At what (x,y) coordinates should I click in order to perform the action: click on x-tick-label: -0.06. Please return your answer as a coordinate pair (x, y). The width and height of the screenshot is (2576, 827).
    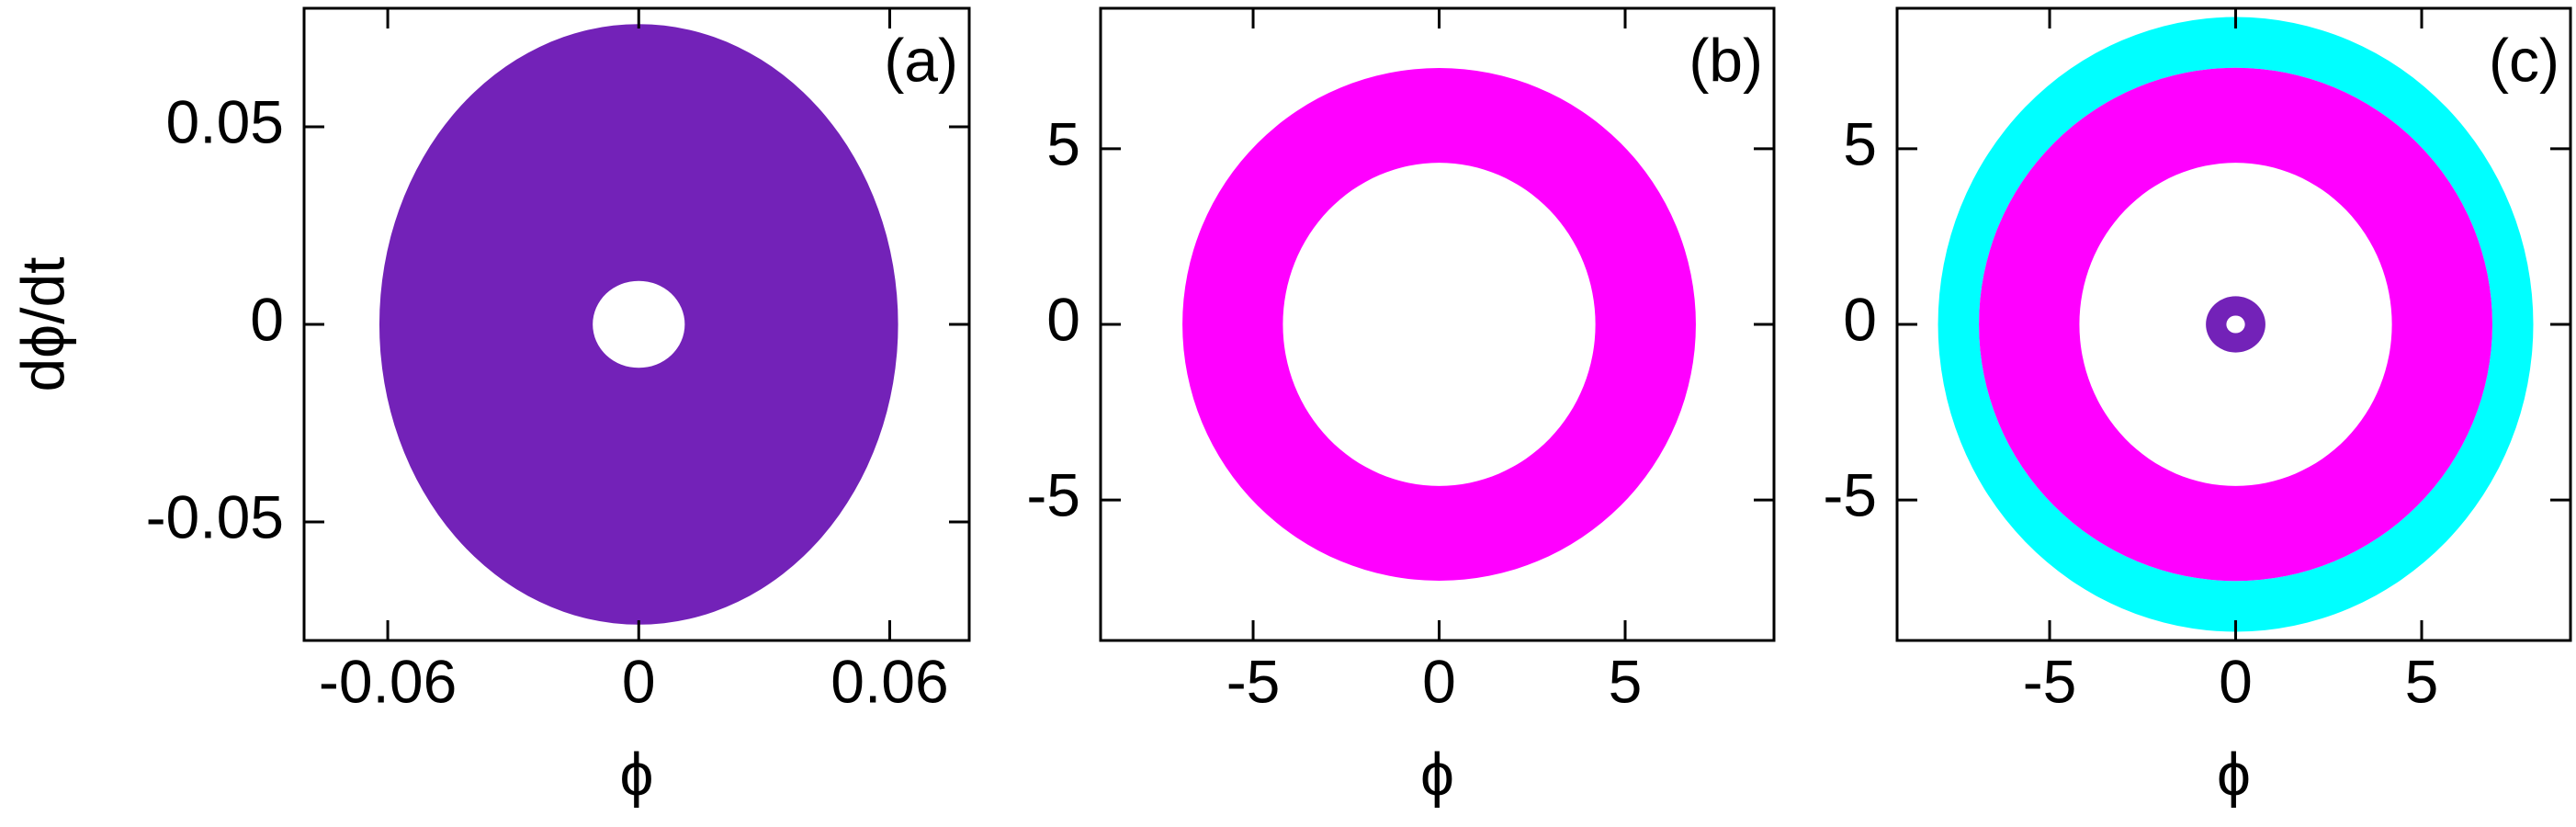
    Looking at the image, I should click on (388, 681).